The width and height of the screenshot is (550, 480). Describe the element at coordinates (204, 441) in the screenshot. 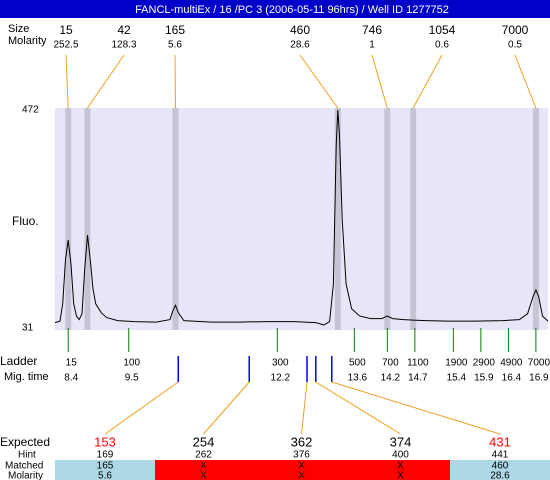

I see `expected-value: 254` at that location.